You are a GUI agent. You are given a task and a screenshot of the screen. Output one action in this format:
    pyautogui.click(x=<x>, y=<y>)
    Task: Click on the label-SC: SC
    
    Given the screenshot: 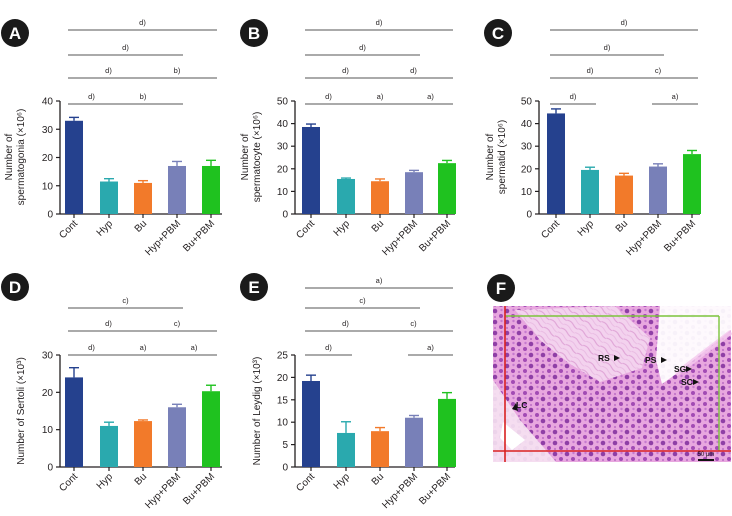 What is the action you would take?
    pyautogui.click(x=687, y=382)
    